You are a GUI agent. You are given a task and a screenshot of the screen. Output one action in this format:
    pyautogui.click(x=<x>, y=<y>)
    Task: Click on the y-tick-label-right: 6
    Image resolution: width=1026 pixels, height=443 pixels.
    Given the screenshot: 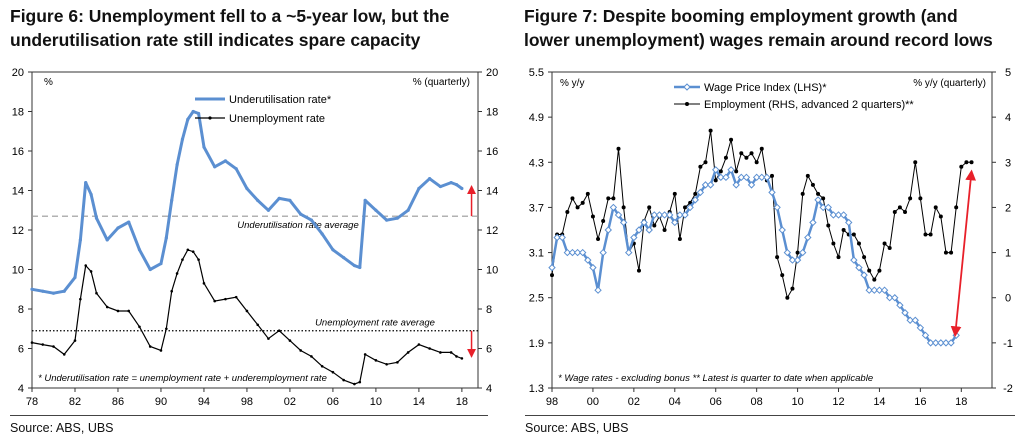 What is the action you would take?
    pyautogui.click(x=489, y=350)
    